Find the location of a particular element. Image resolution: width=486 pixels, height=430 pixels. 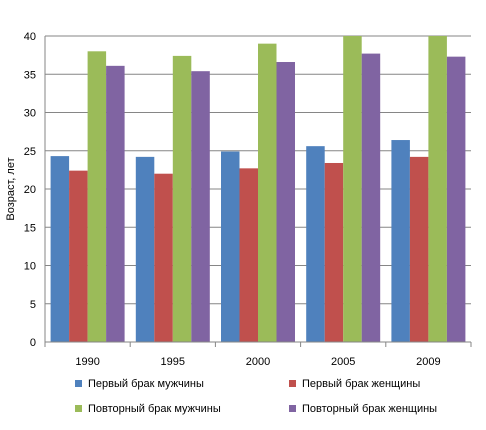

x-tick-label: 2009 is located at coordinates (428, 362).